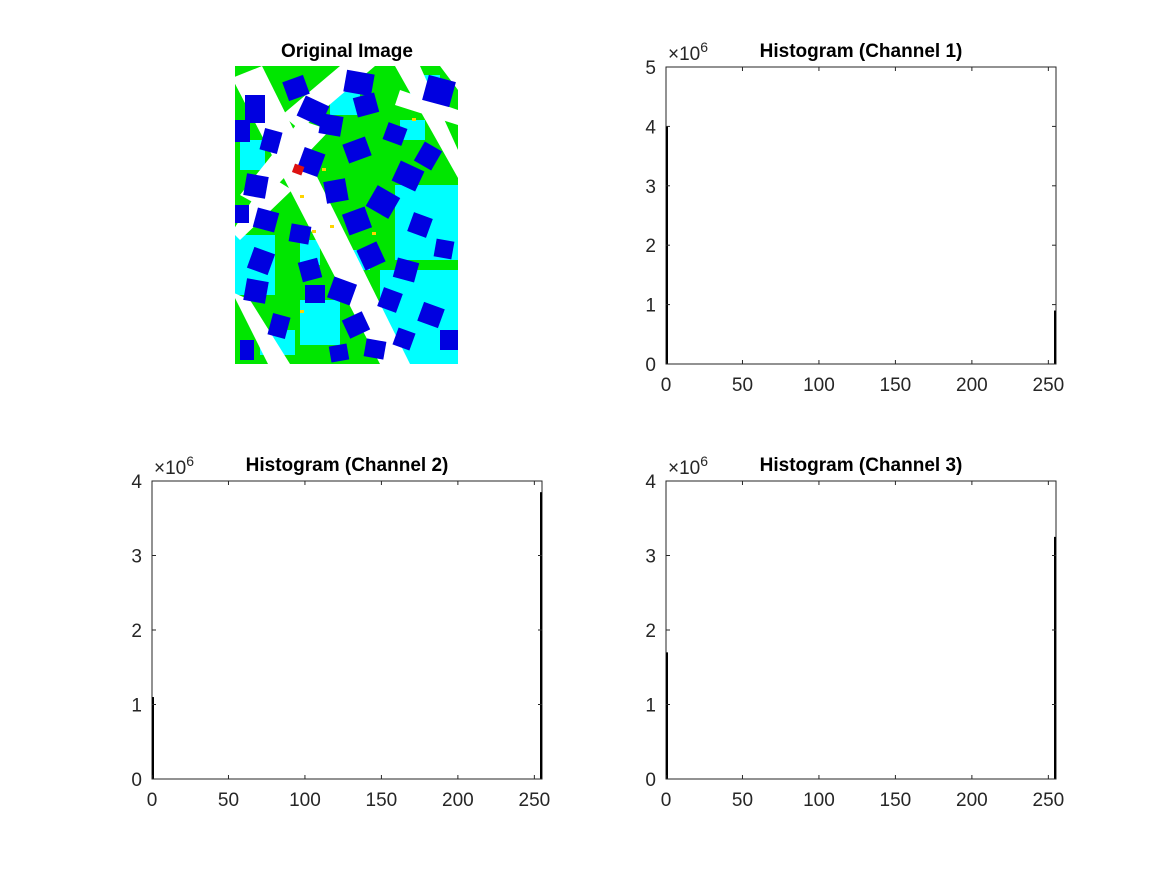 This screenshot has height=875, width=1167. I want to click on image-panel-title: Original Image, so click(347, 51).